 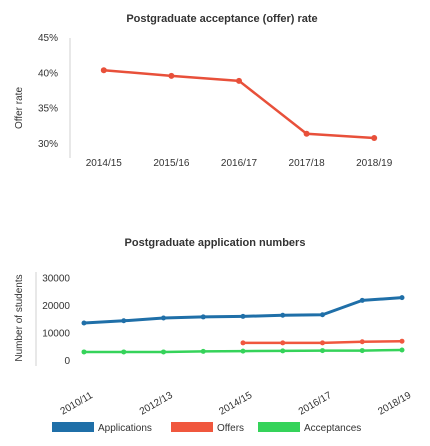 What do you see at coordinates (56, 334) in the screenshot?
I see `y-tick-label: 10000` at bounding box center [56, 334].